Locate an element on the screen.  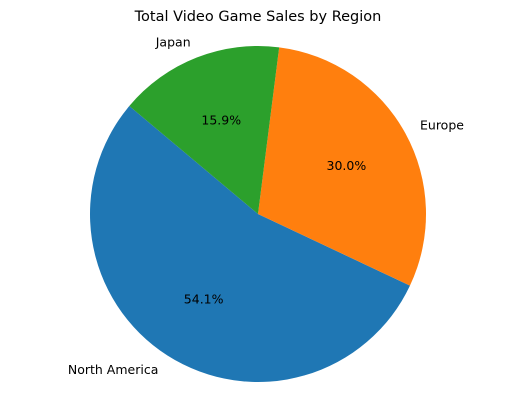
chart-title: Total Video Game Sales by Region is located at coordinates (258, 17).